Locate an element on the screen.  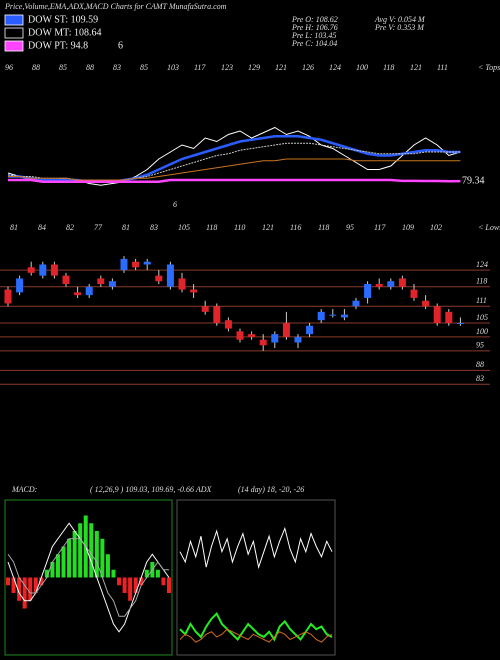
low-label: 83 is located at coordinates (154, 227).